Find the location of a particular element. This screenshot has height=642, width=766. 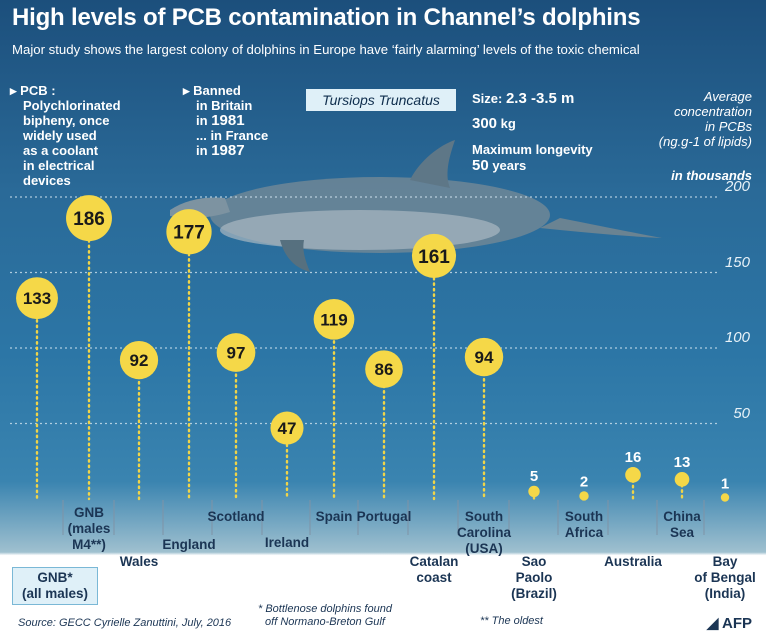

category-label: Scotland is located at coordinates (236, 517).